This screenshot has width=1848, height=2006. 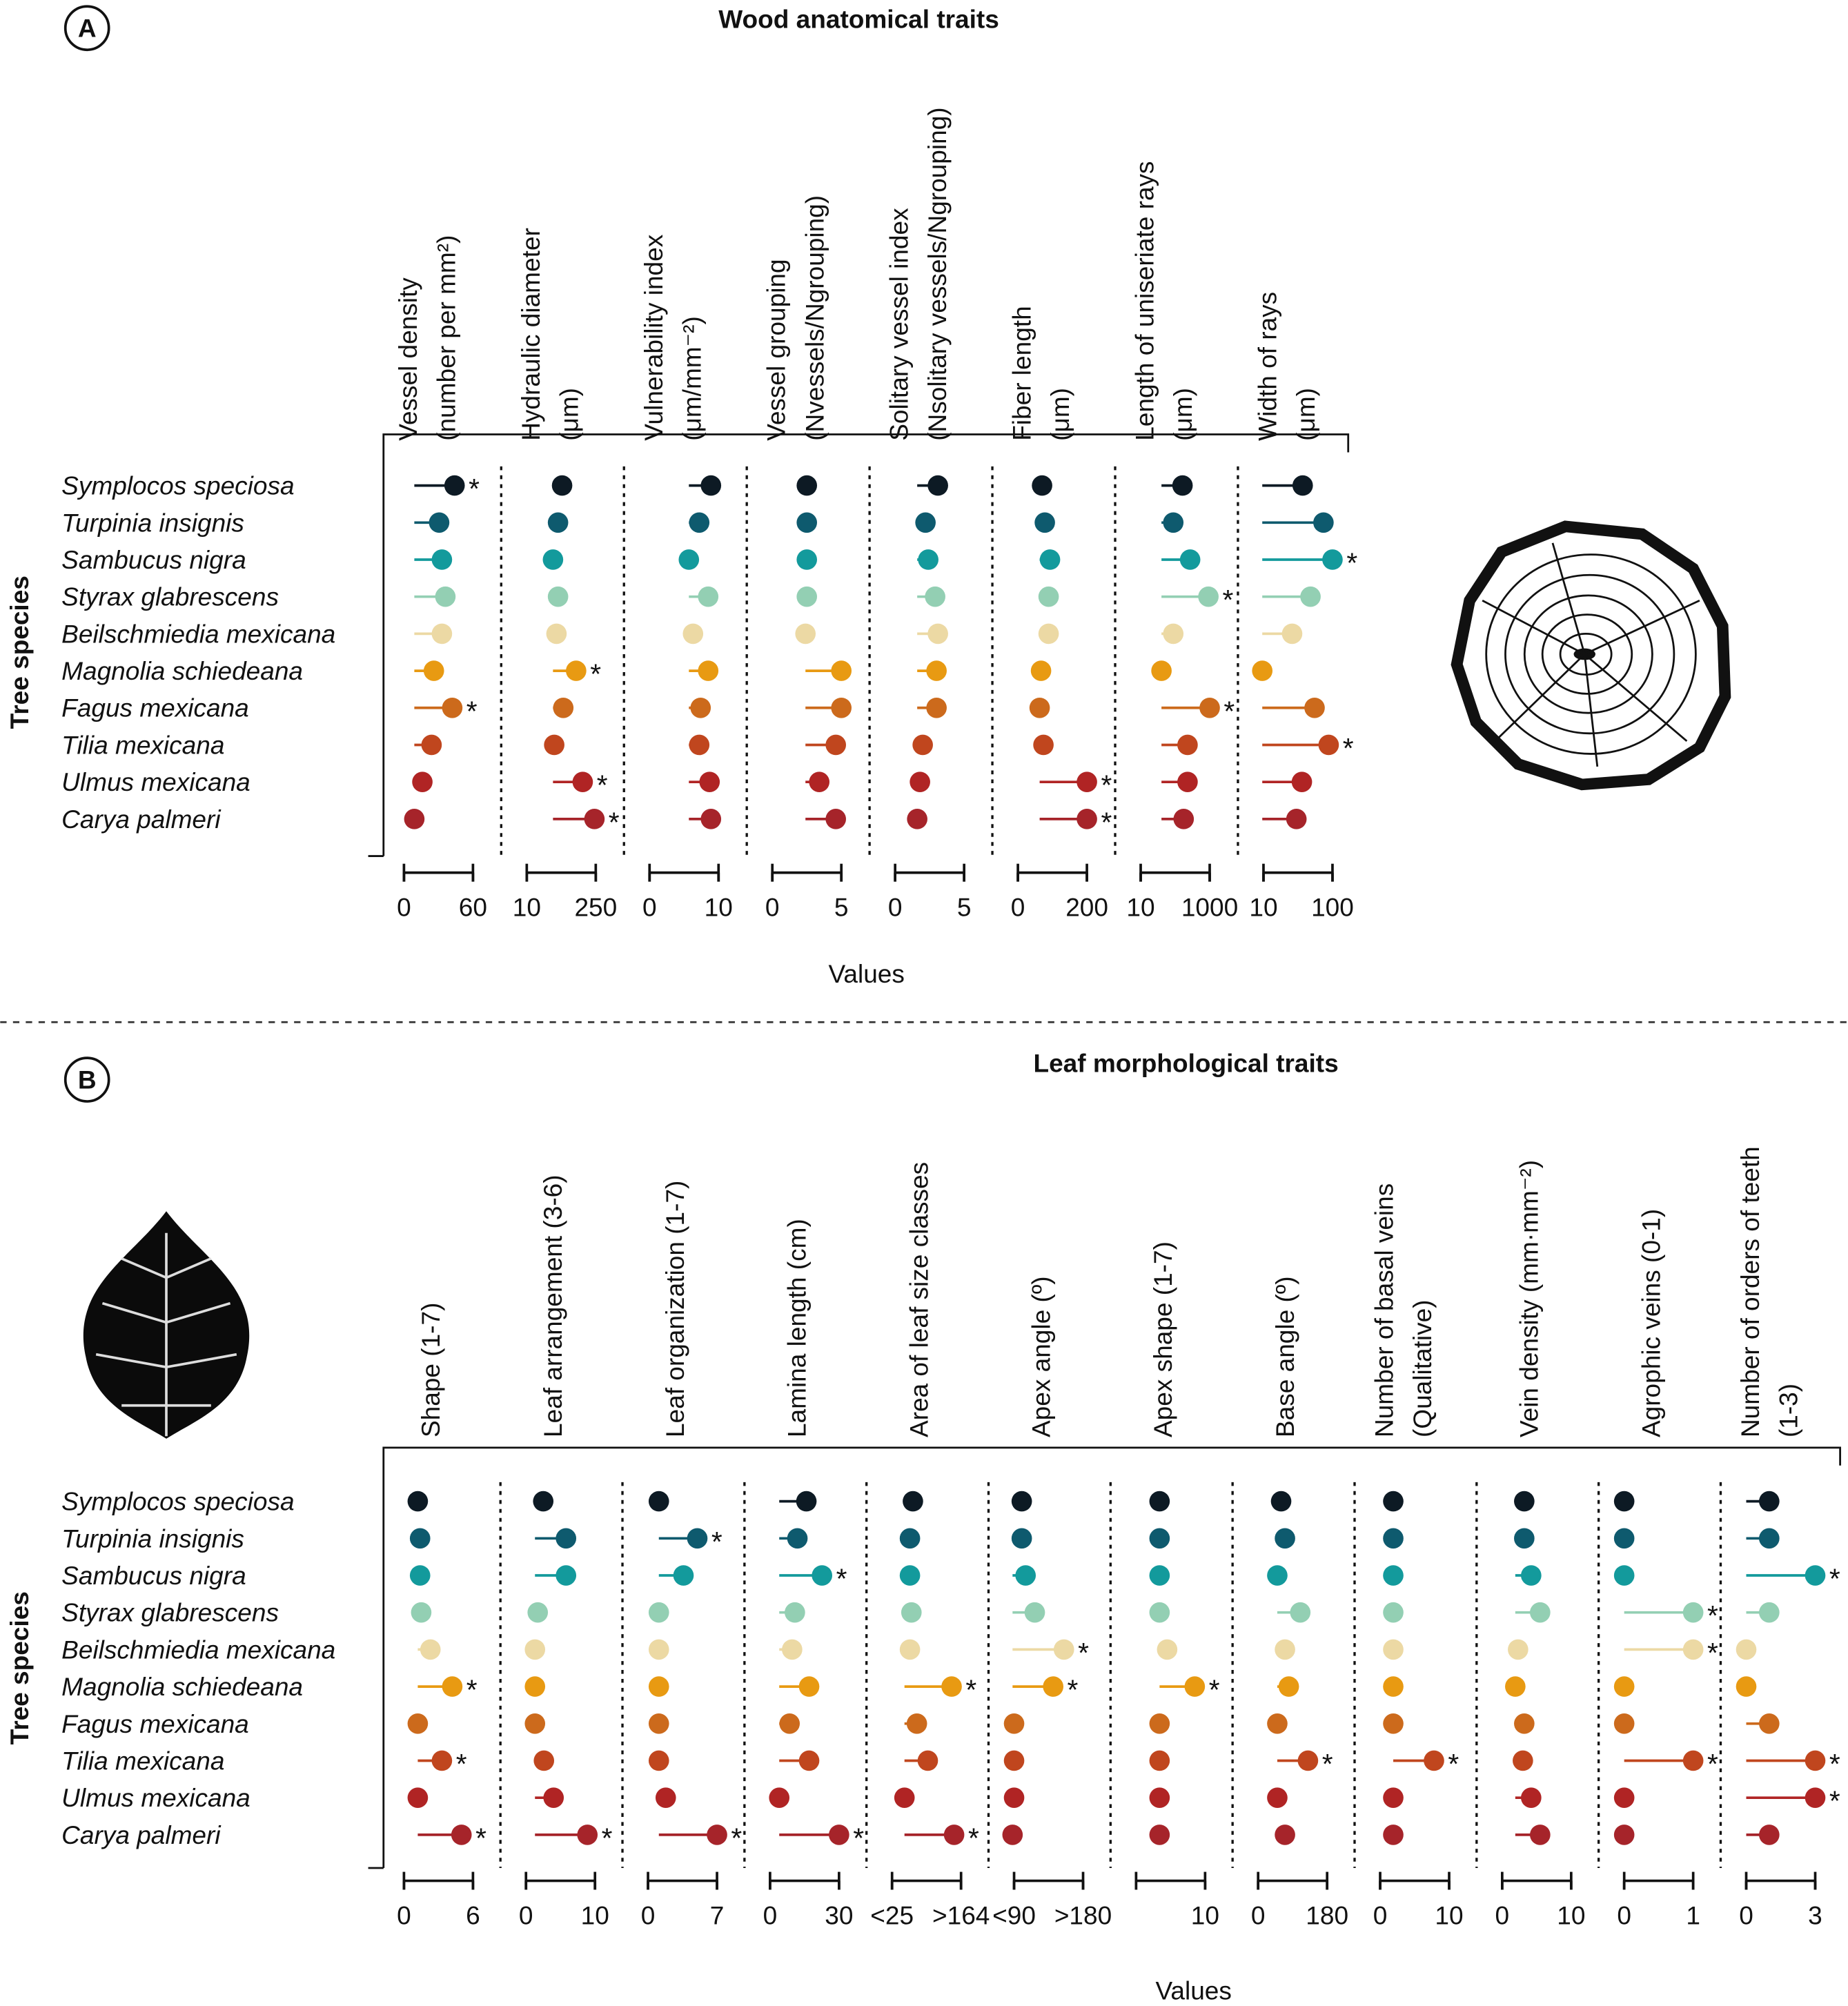 What do you see at coordinates (177, 1501) in the screenshot?
I see `species-label: Symplocos speciosa` at bounding box center [177, 1501].